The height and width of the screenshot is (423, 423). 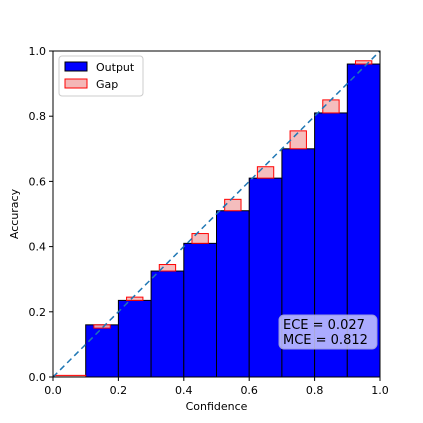 I want to click on legend-swatch-output, so click(x=76, y=66).